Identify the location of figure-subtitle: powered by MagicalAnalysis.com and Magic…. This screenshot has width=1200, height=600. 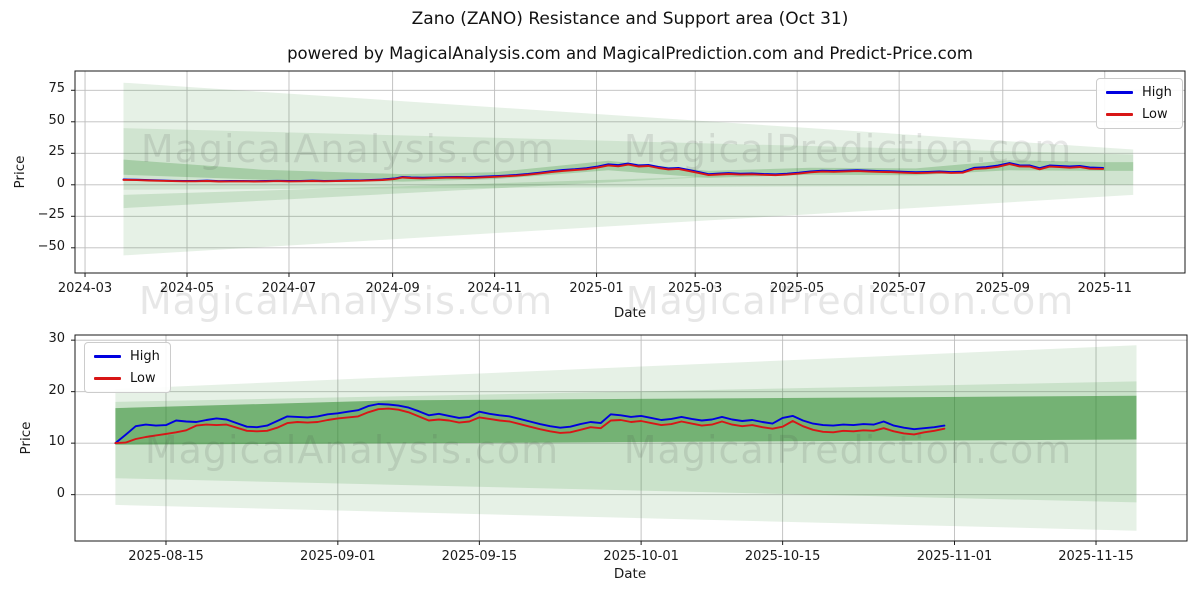
(630, 53).